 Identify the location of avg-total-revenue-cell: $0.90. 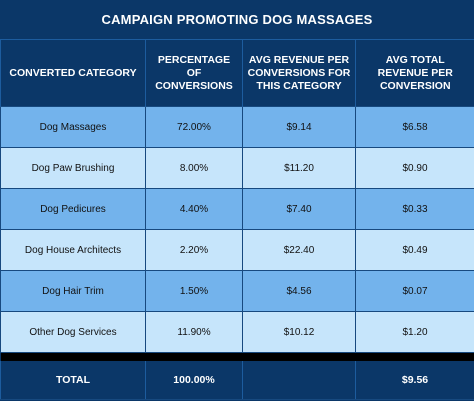
(414, 168).